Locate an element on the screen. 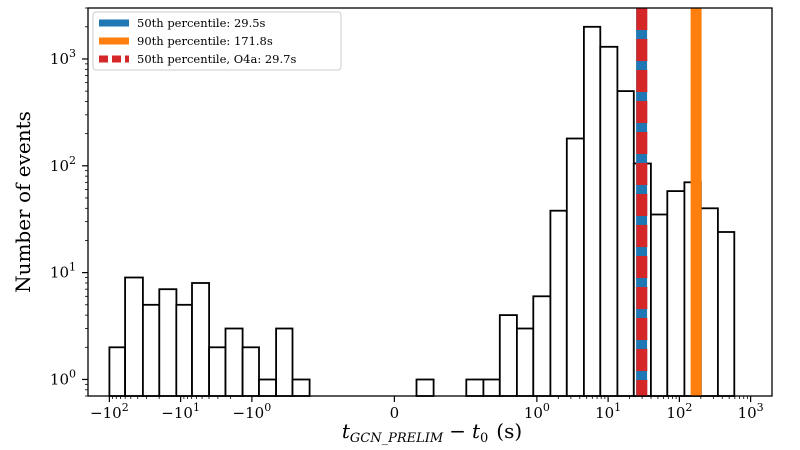 This screenshot has height=450, width=800. x-tick-label: −102 is located at coordinates (109, 411).